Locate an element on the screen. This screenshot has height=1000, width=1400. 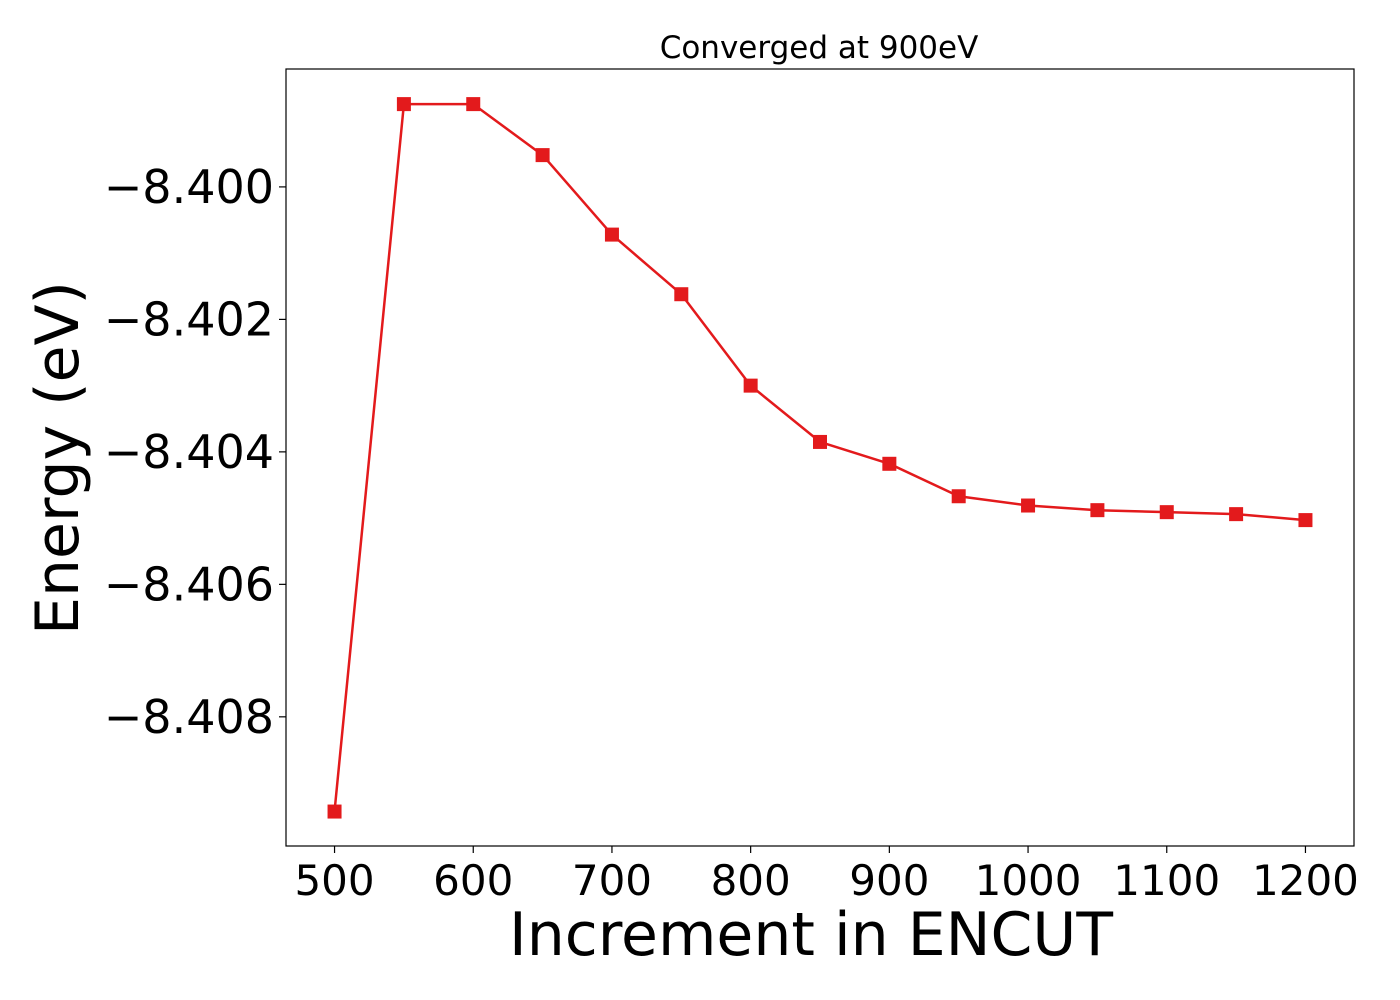
x-tick-label: 1000 is located at coordinates (1028, 880).